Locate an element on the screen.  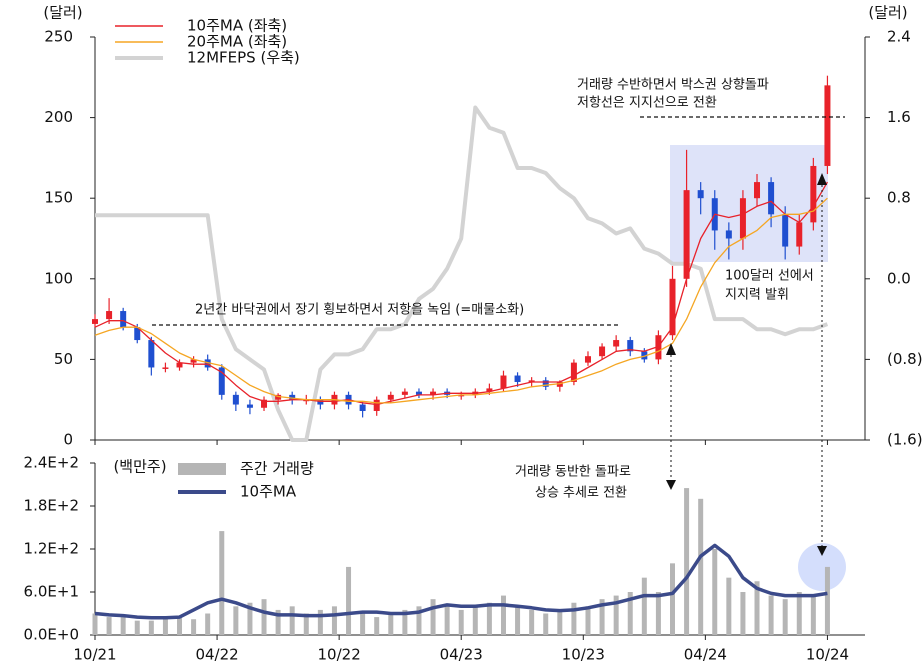
legend-label: 12MFEPS (우축) is located at coordinates (243, 58).